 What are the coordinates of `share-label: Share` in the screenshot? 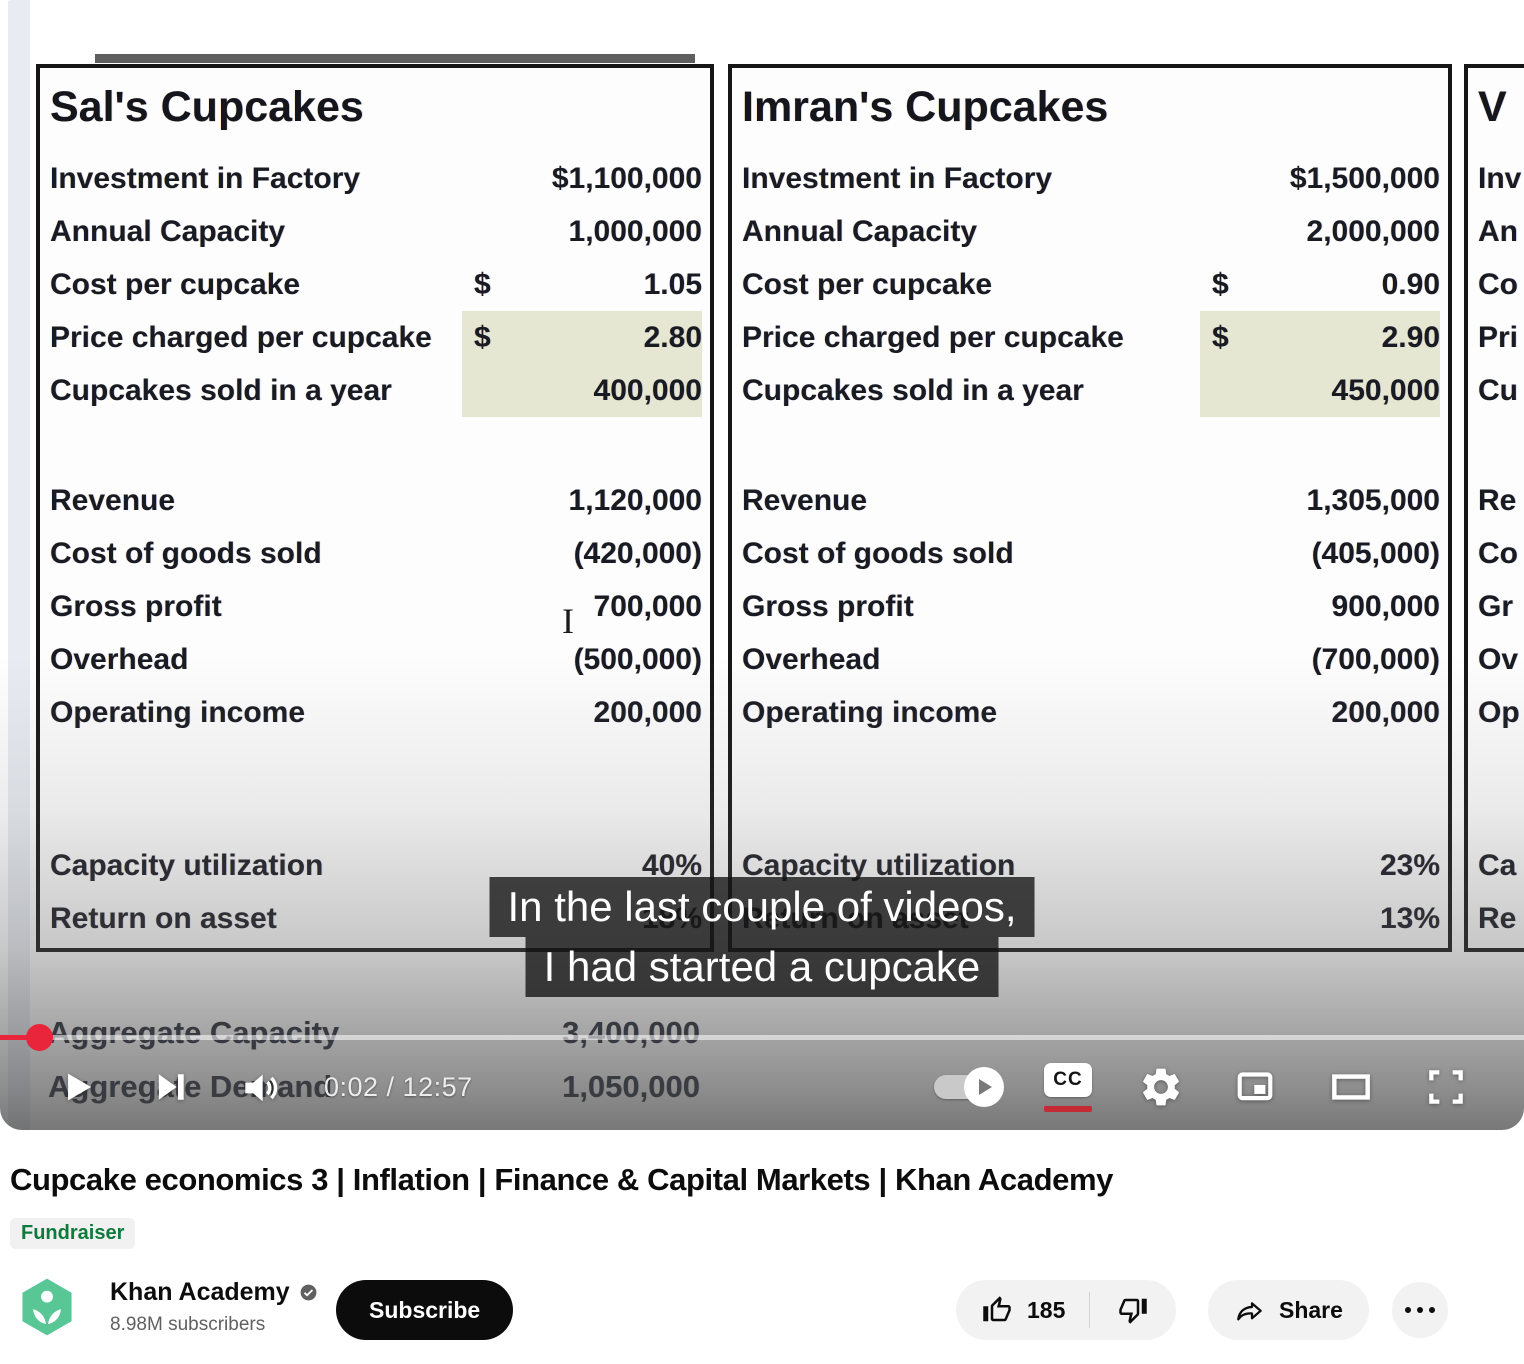 It's located at (1311, 1309).